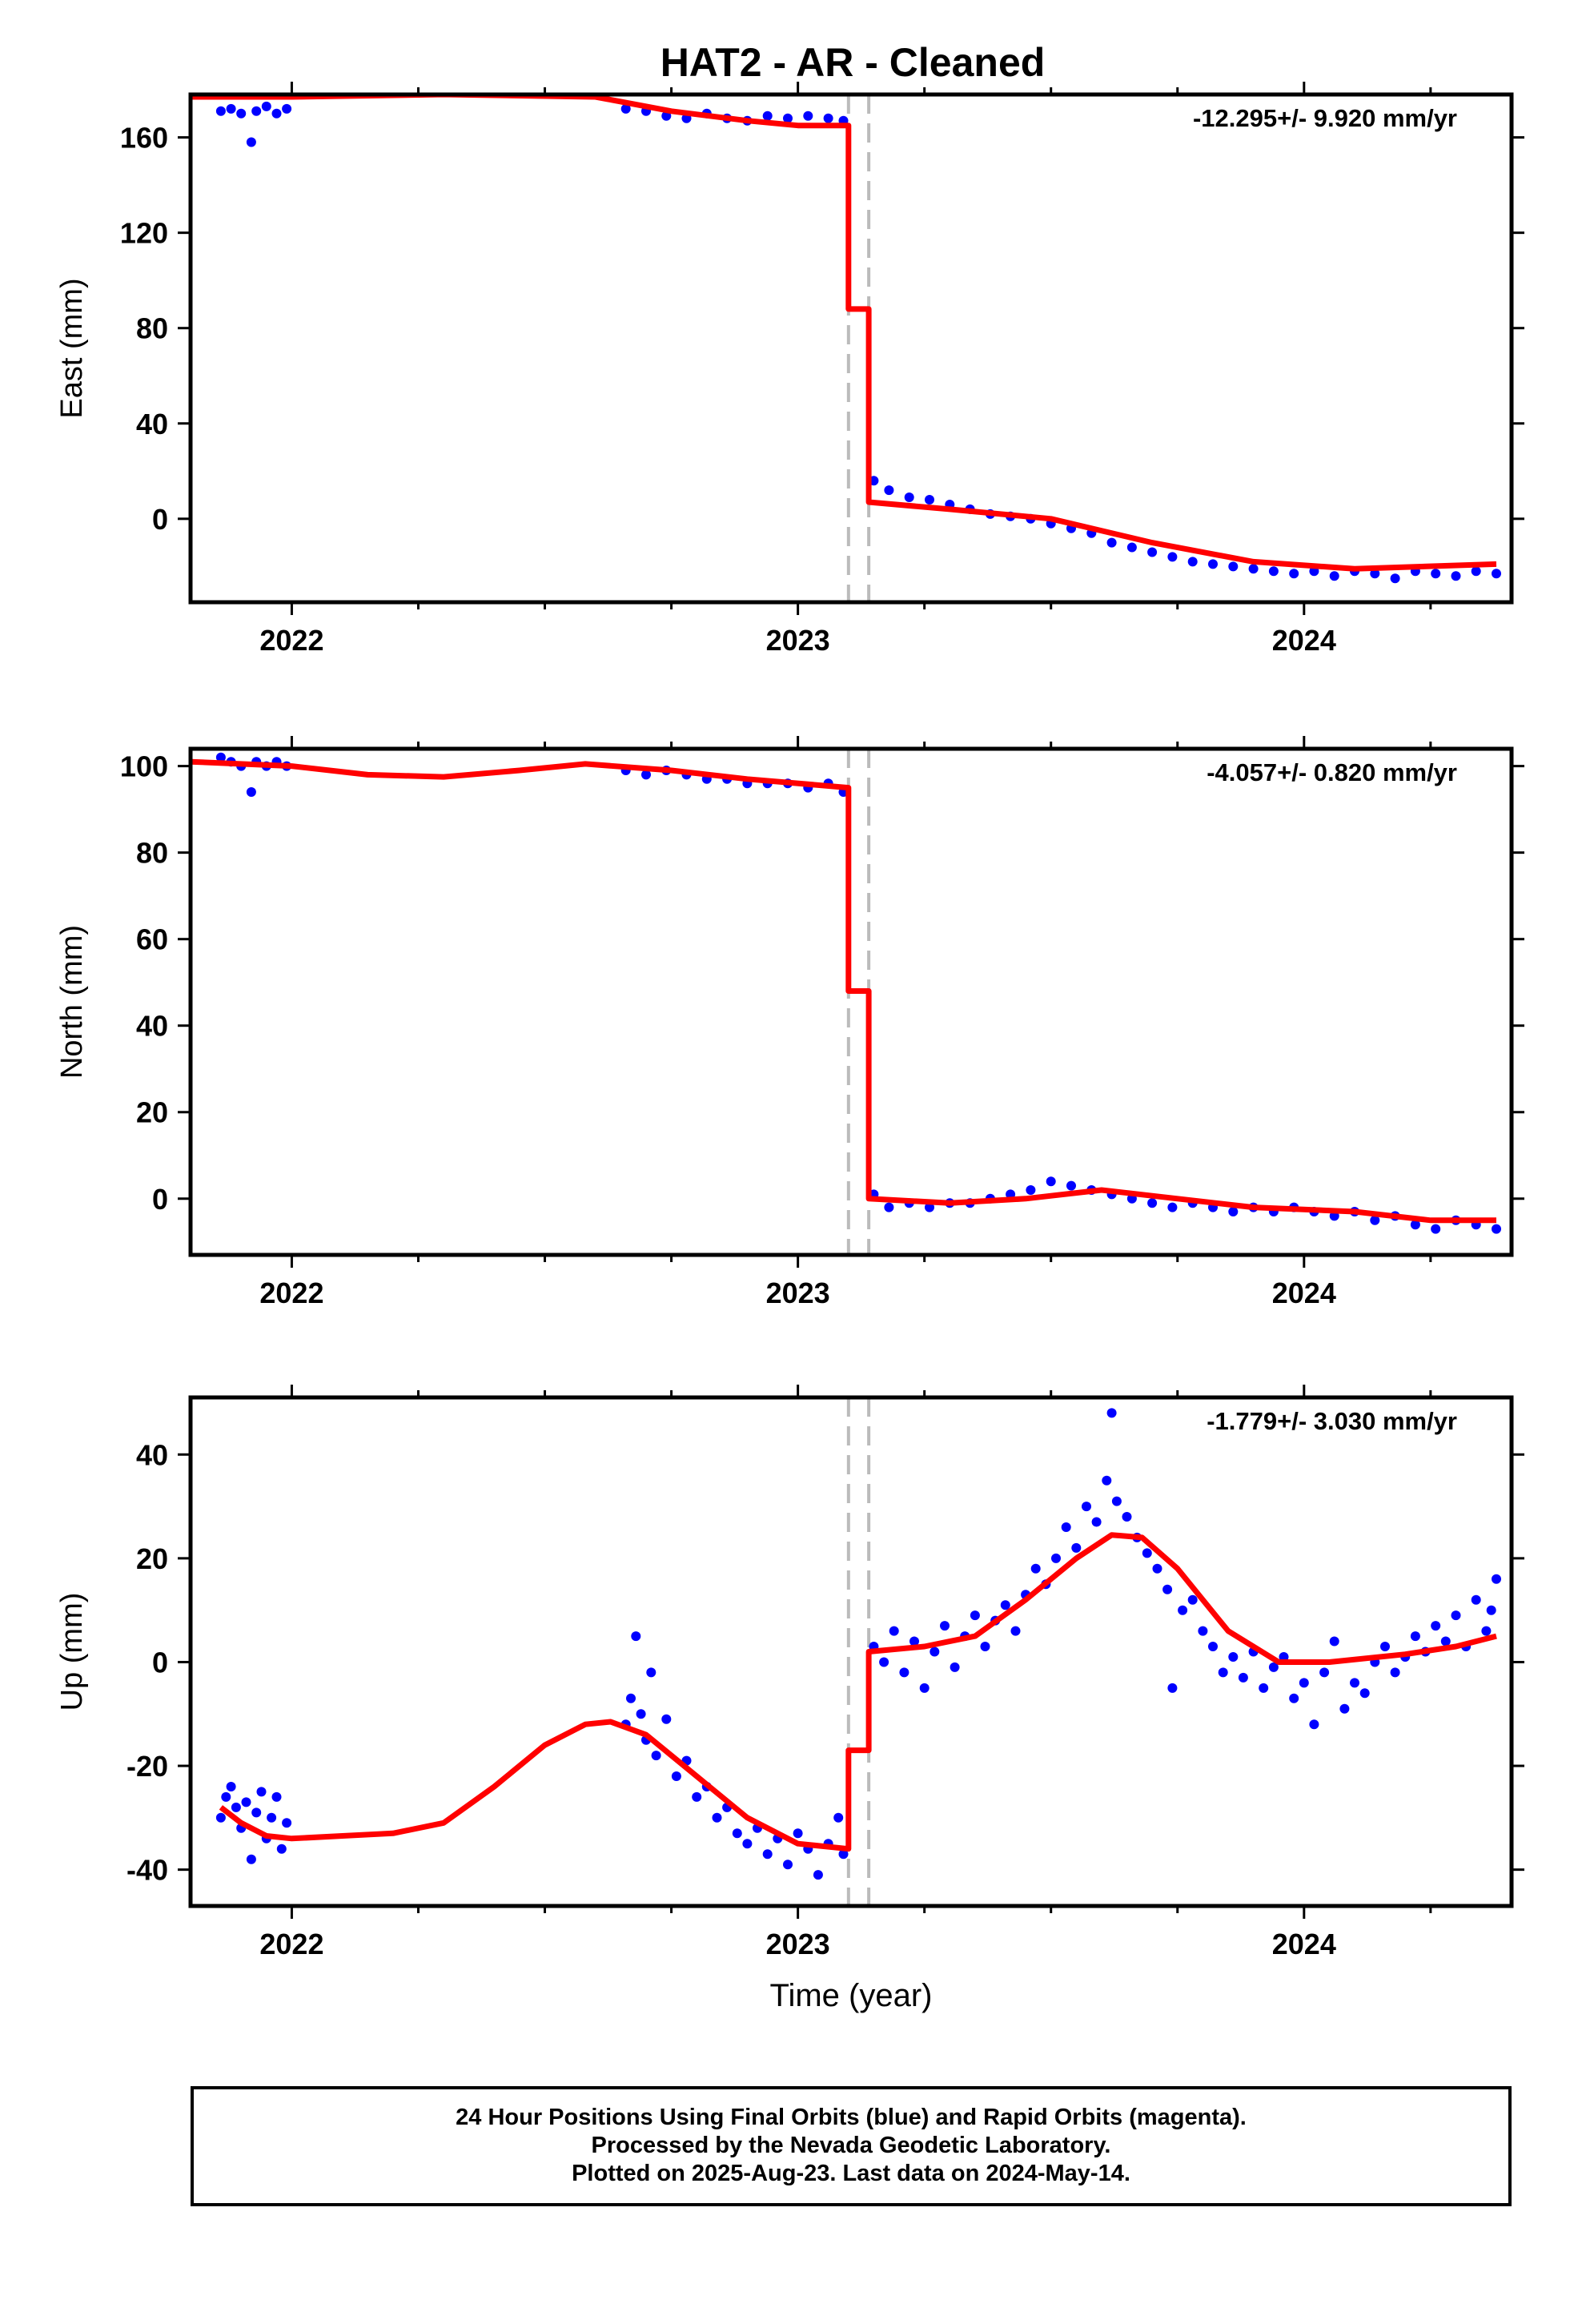 This screenshot has height=2324, width=1582. What do you see at coordinates (853, 62) in the screenshot?
I see `figure-title: HAT2 - AR - Cleaned` at bounding box center [853, 62].